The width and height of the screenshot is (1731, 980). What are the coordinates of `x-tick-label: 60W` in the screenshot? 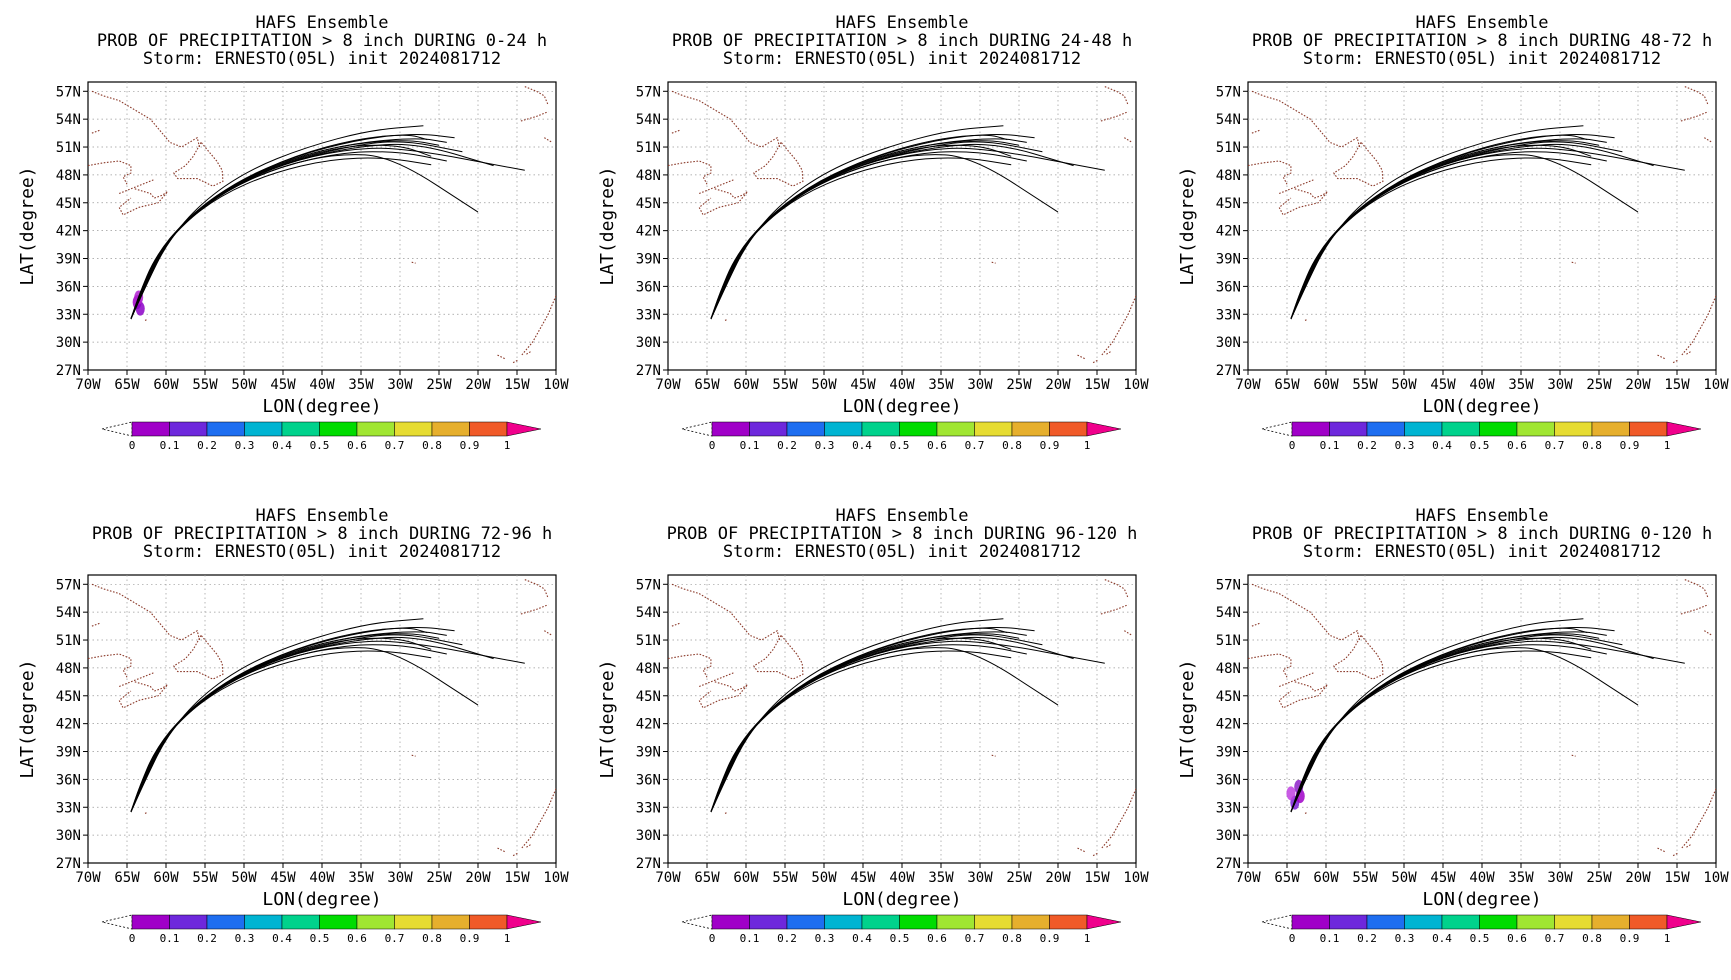 It's located at (166, 385).